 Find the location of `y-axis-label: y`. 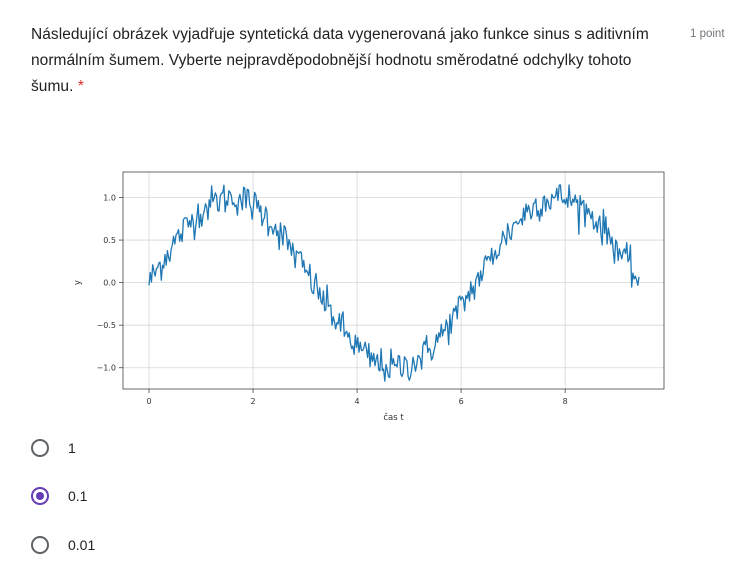

y-axis-label: y is located at coordinates (78, 282).